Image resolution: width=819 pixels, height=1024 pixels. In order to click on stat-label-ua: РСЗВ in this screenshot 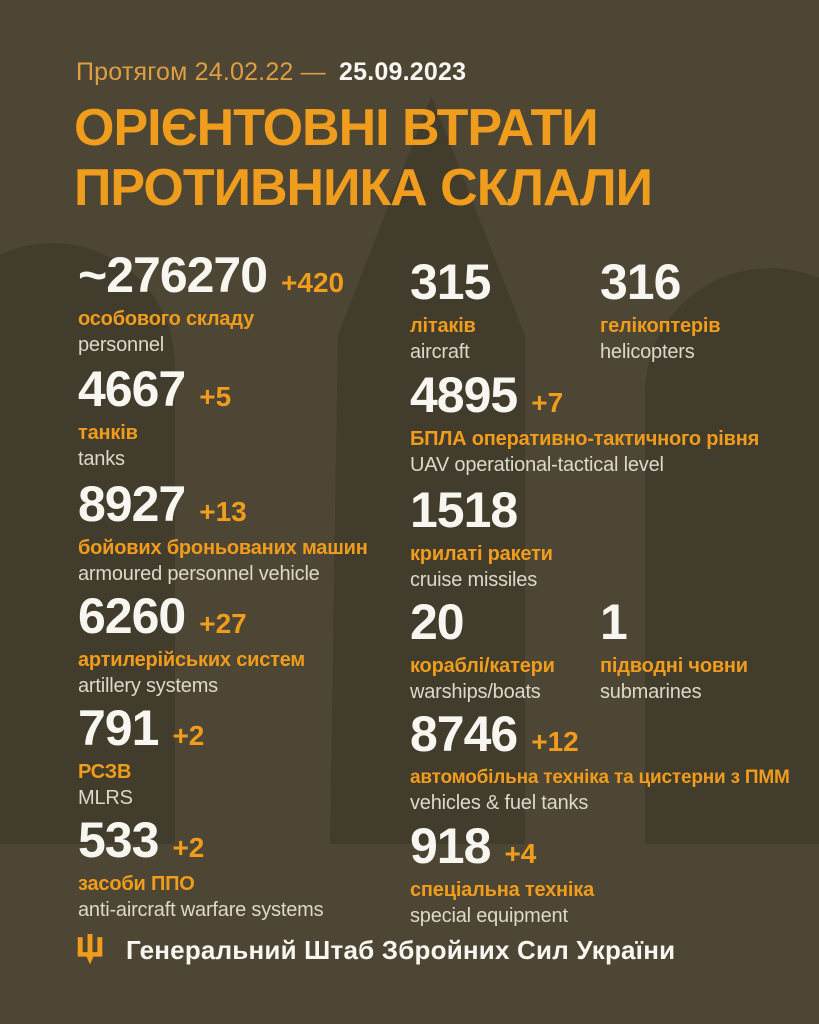, I will do `click(105, 772)`.